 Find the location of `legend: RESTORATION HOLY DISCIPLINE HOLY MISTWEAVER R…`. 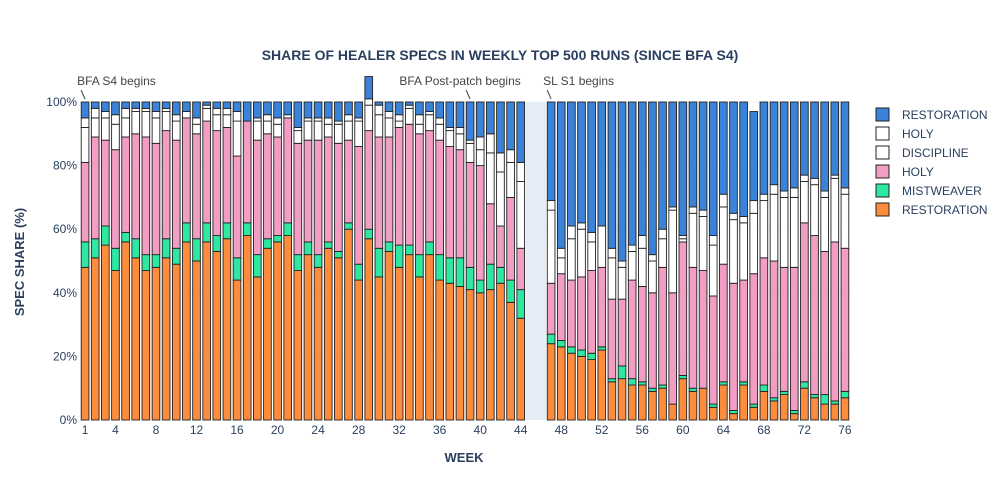

legend: RESTORATION HOLY DISCIPLINE HOLY MISTWEAVER R… is located at coordinates (931, 162).